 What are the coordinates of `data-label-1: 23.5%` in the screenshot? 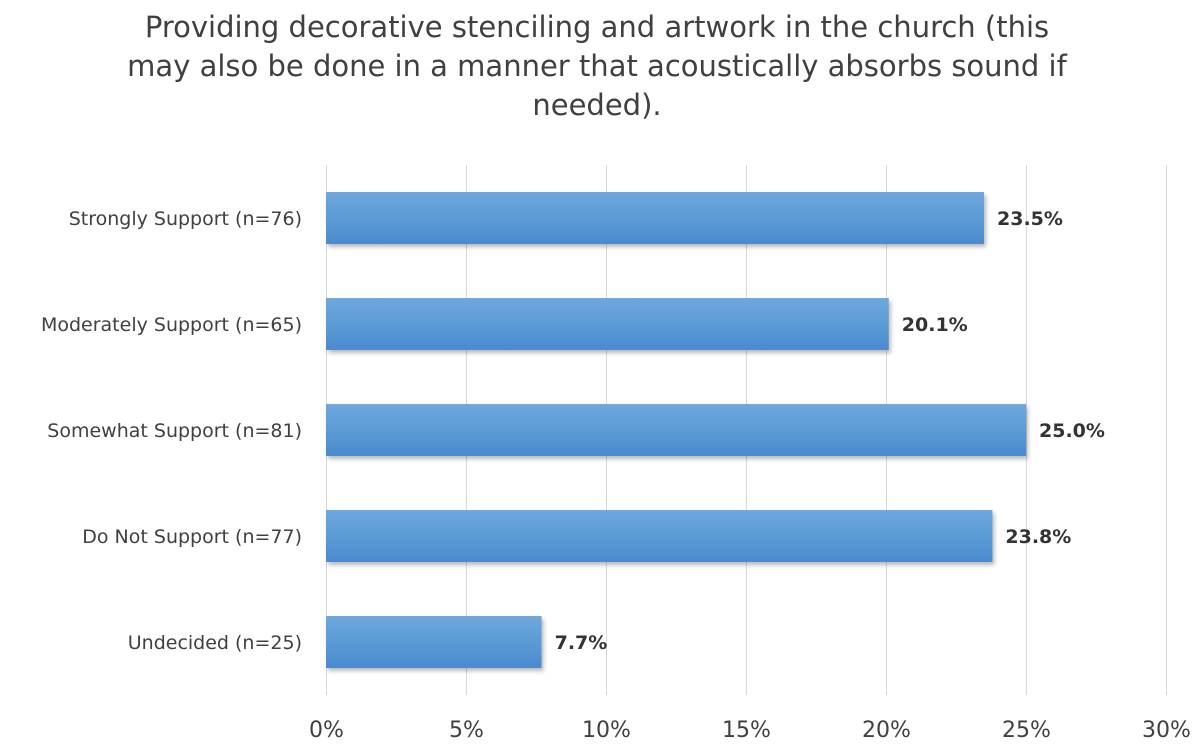 It's located at (1030, 219).